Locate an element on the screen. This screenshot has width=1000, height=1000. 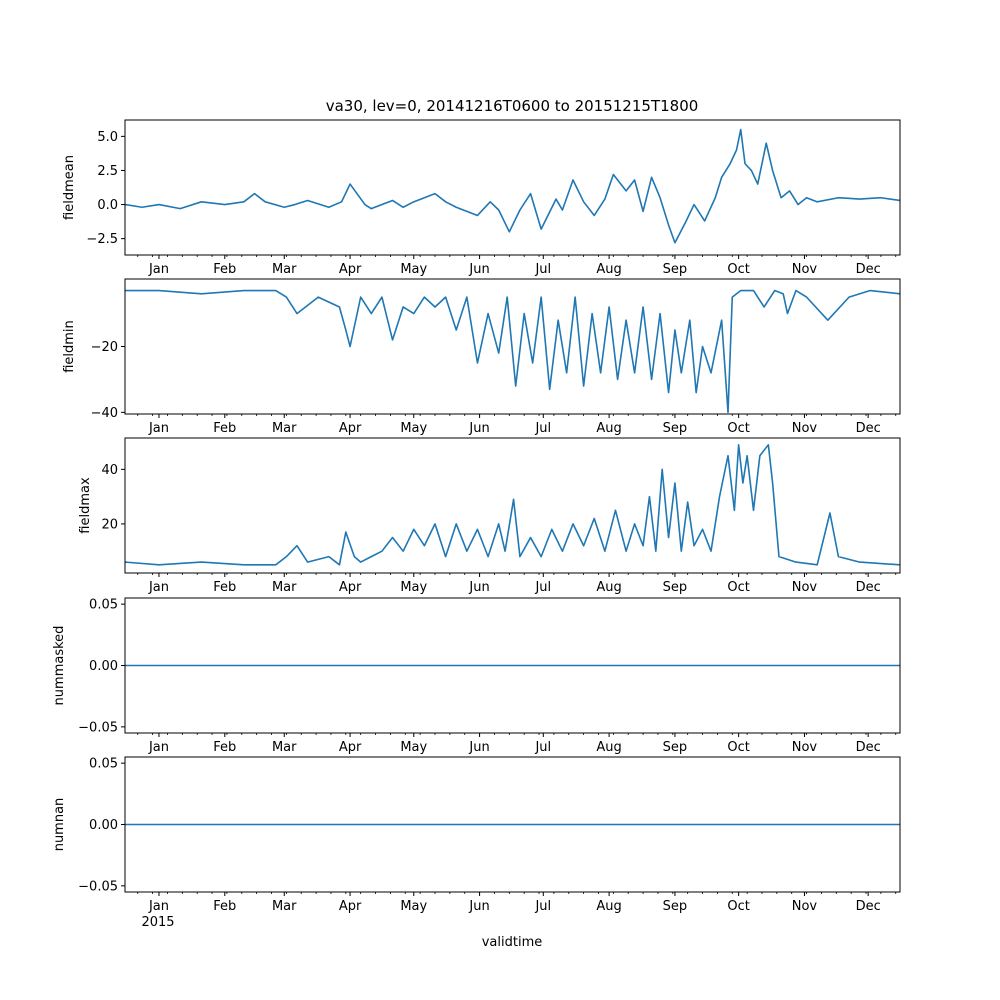
y-tick-label: 40 is located at coordinates (109, 470).